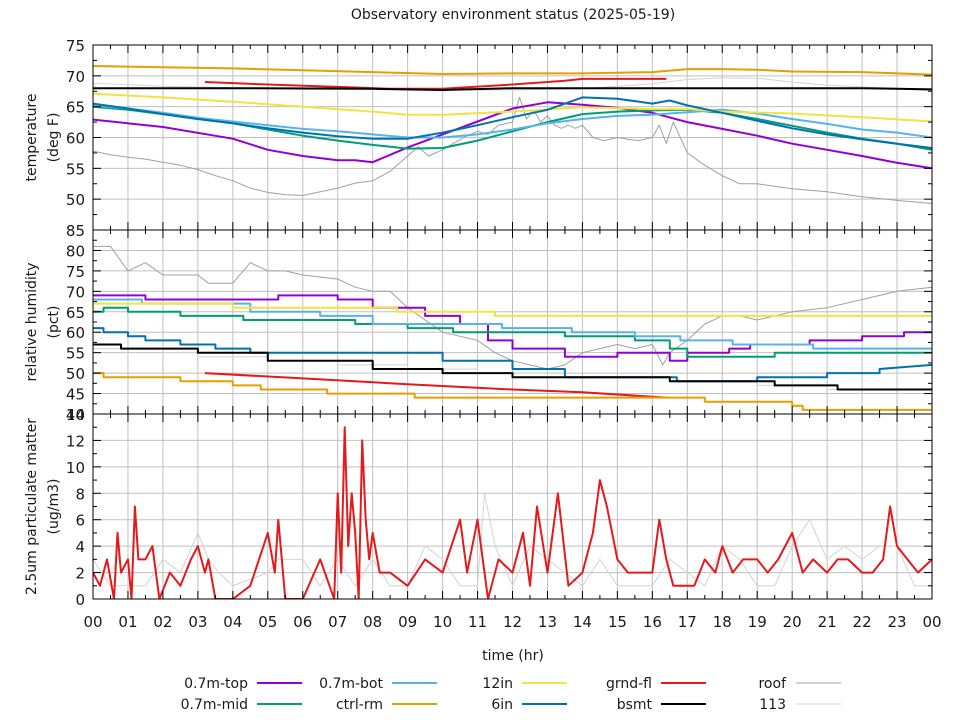 The height and width of the screenshot is (720, 960). I want to click on x-tick-label: 09, so click(407, 622).